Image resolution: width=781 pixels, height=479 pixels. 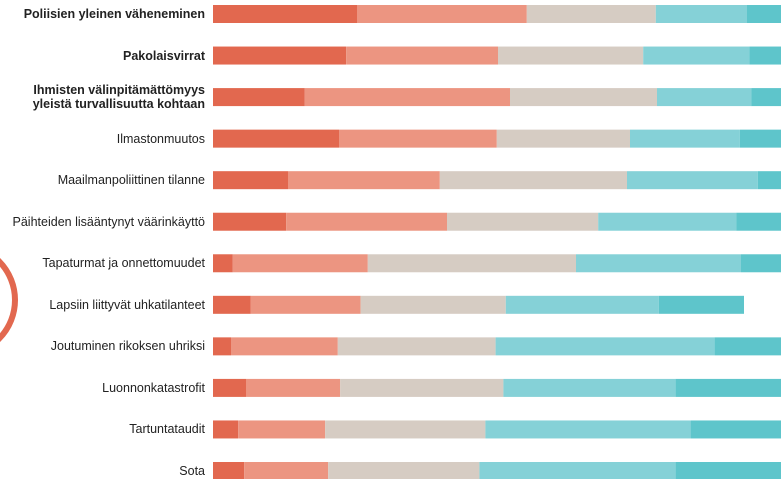 What do you see at coordinates (123, 263) in the screenshot?
I see `category-label: Tapaturmat ja onnettomuudet` at bounding box center [123, 263].